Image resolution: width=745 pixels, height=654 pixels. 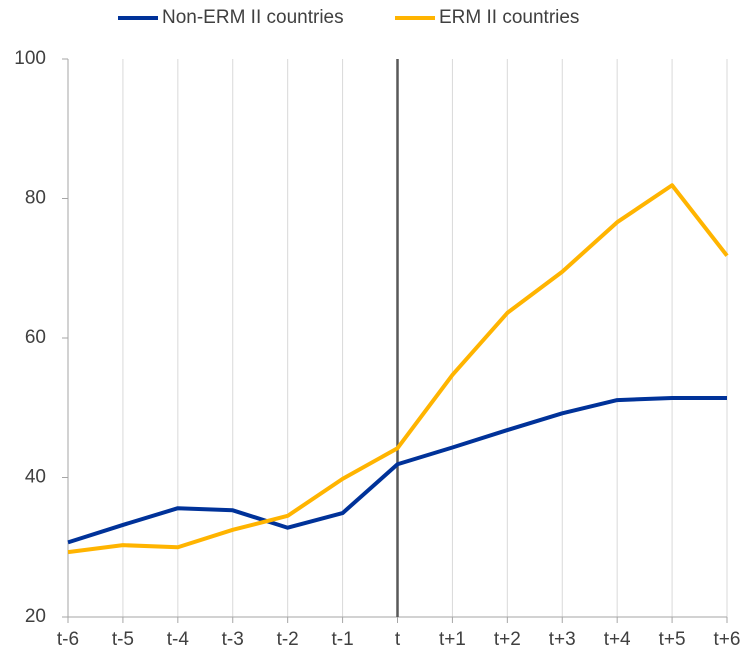 What do you see at coordinates (507, 639) in the screenshot?
I see `x-tick-label: t+2` at bounding box center [507, 639].